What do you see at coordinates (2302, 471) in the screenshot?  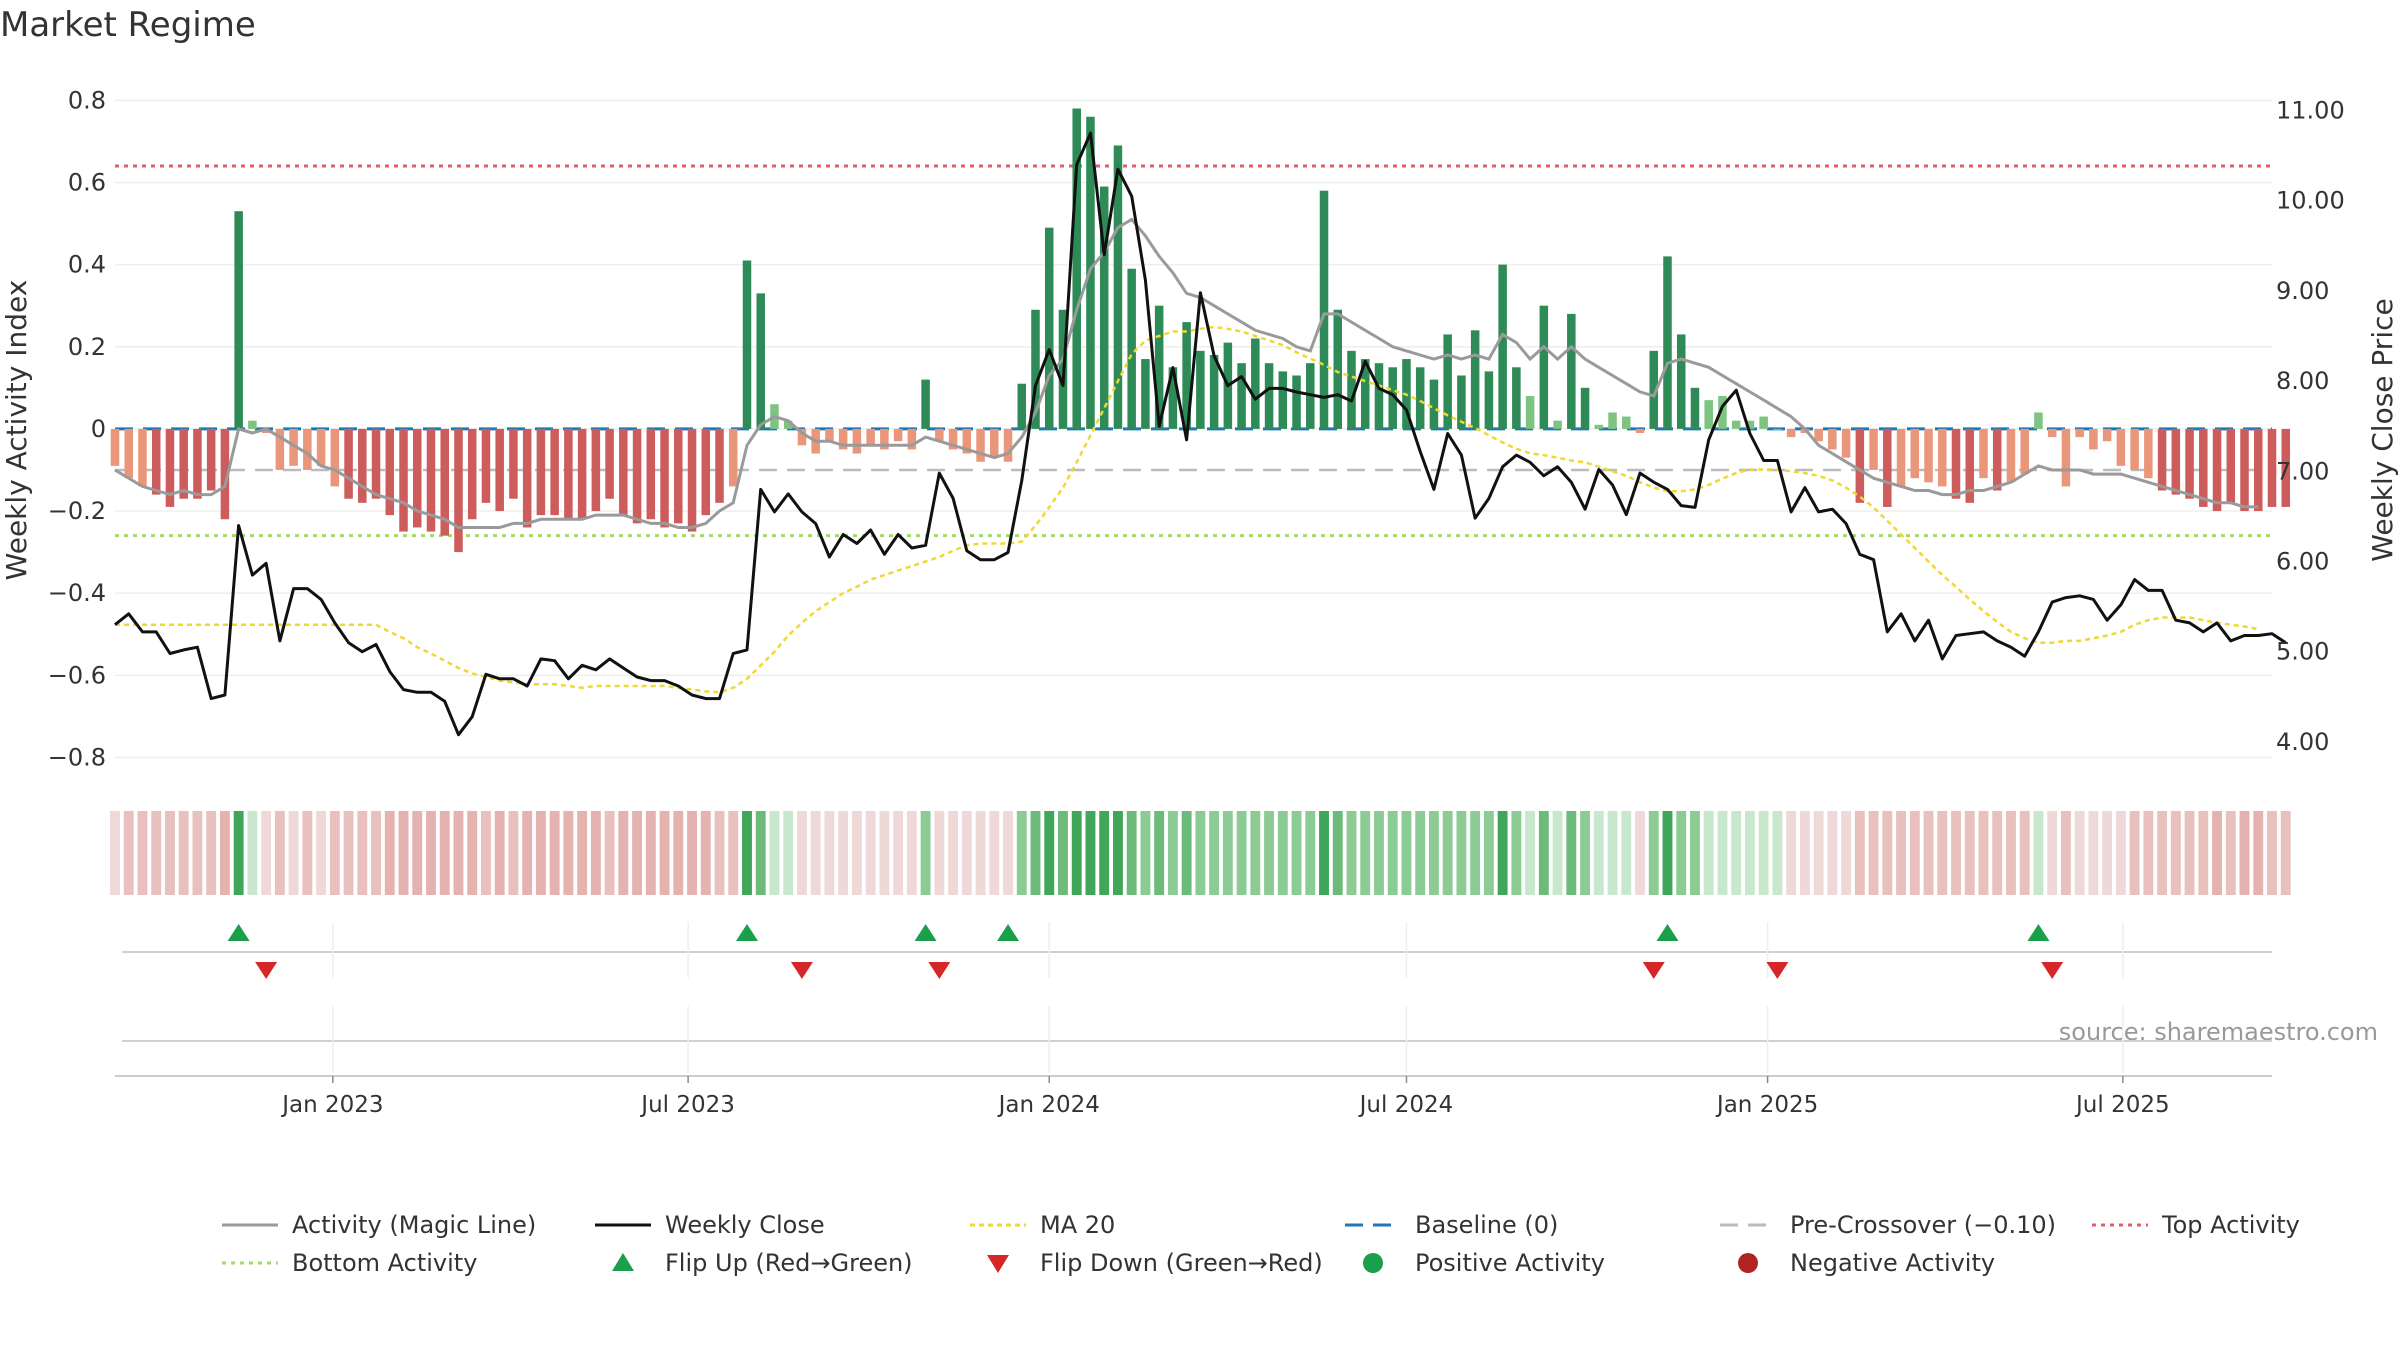 I see `right-tick-label: 7.00` at bounding box center [2302, 471].